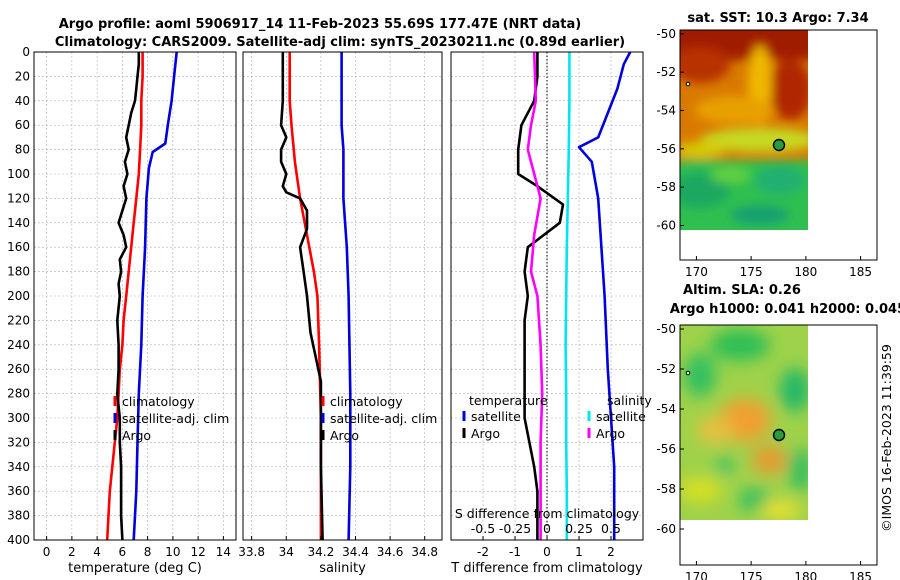 This screenshot has width=900, height=580. I want to click on depth-tick-label: 320, so click(18, 442).